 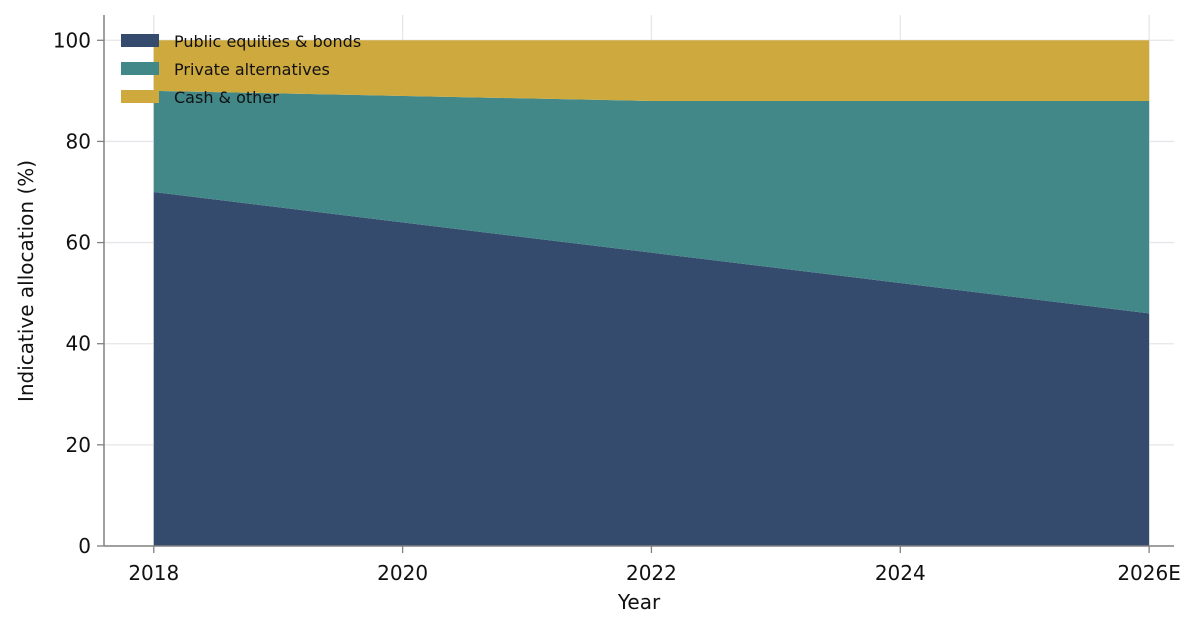 I want to click on y-ticks: 0 20 40 60 80 100, so click(x=78, y=293).